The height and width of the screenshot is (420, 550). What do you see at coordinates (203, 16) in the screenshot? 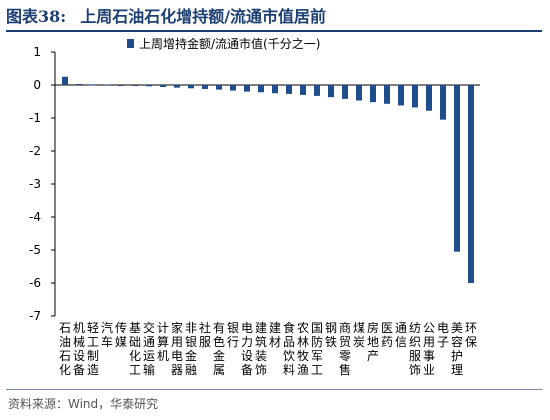
I see `figure-title-text: 上周石油石化增持额/流通市值居前` at bounding box center [203, 16].